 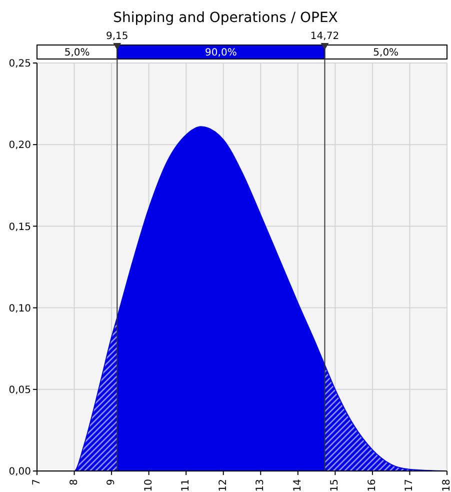 What do you see at coordinates (19, 146) in the screenshot?
I see `y-tick-label: 0,20` at bounding box center [19, 146].